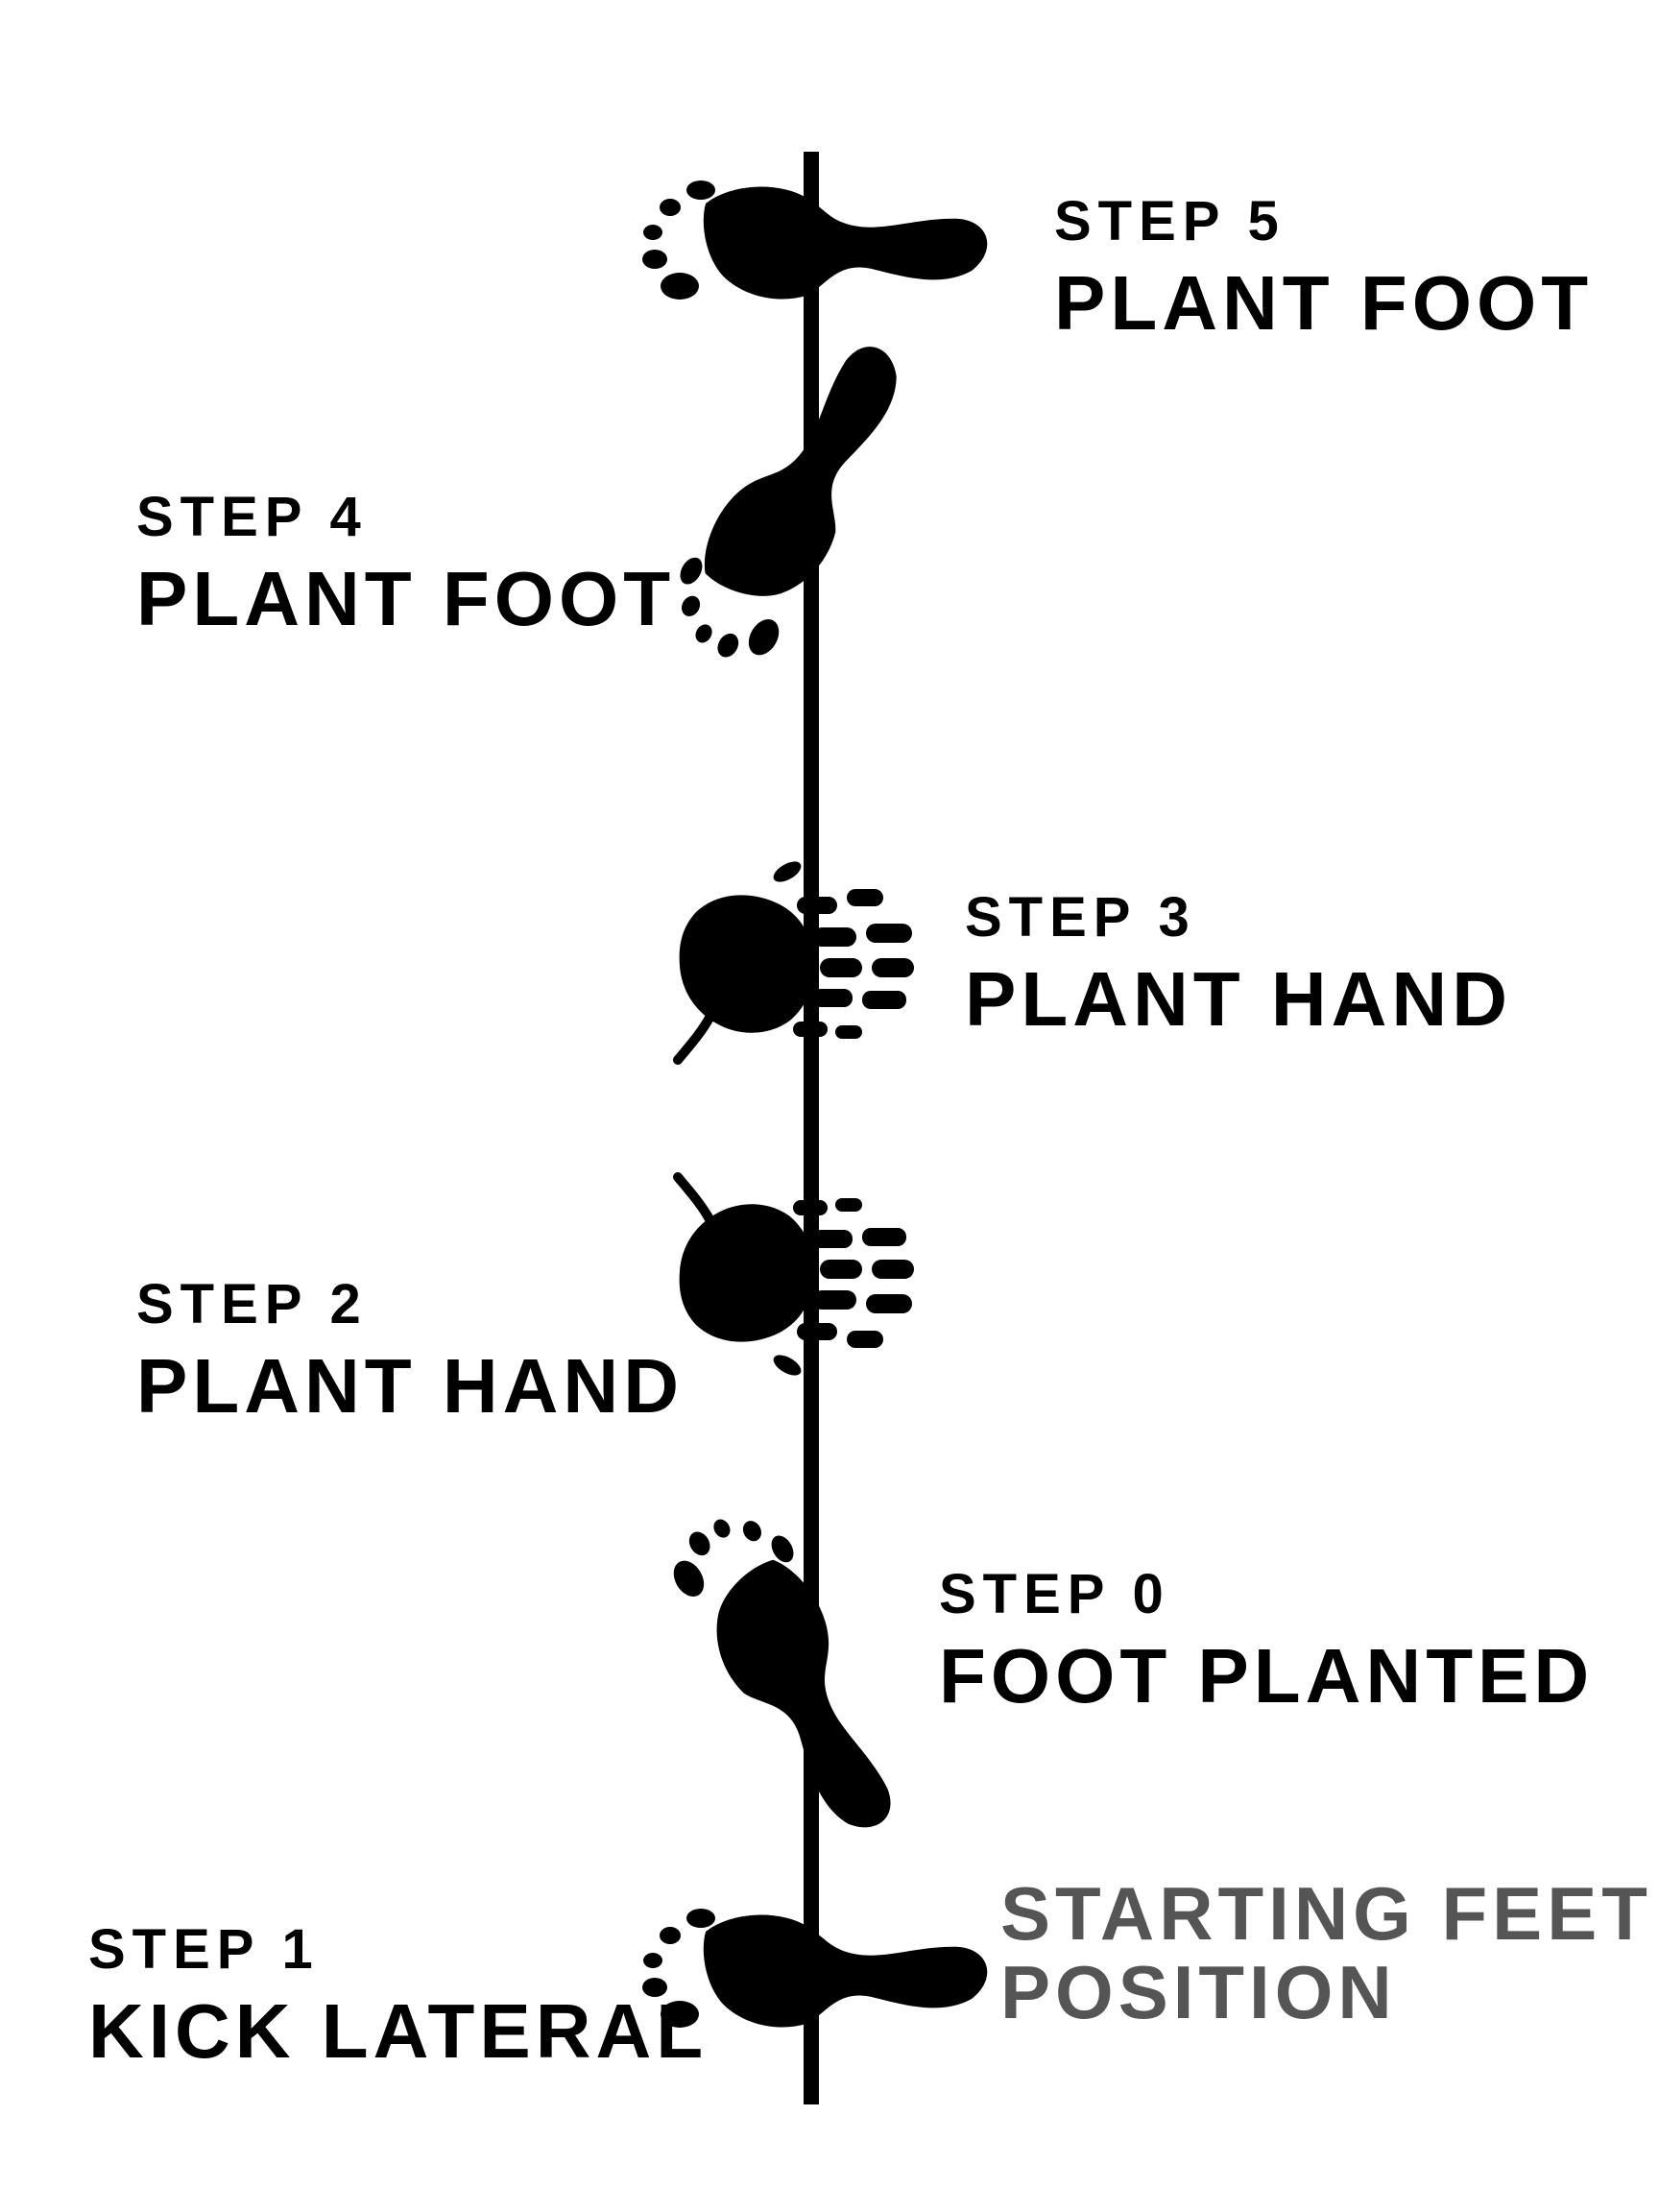 This screenshot has width=1659, height=2212. Describe the element at coordinates (406, 599) in the screenshot. I see `step-4-action: PLANT FOOT` at that location.